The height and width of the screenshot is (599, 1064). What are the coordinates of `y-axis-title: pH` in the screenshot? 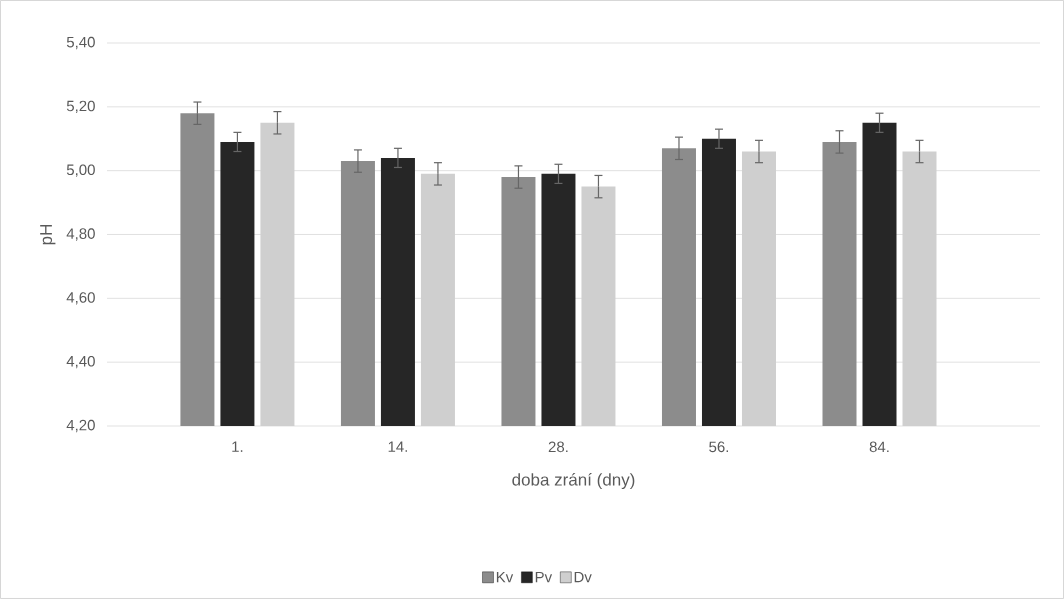 It's located at (48, 235).